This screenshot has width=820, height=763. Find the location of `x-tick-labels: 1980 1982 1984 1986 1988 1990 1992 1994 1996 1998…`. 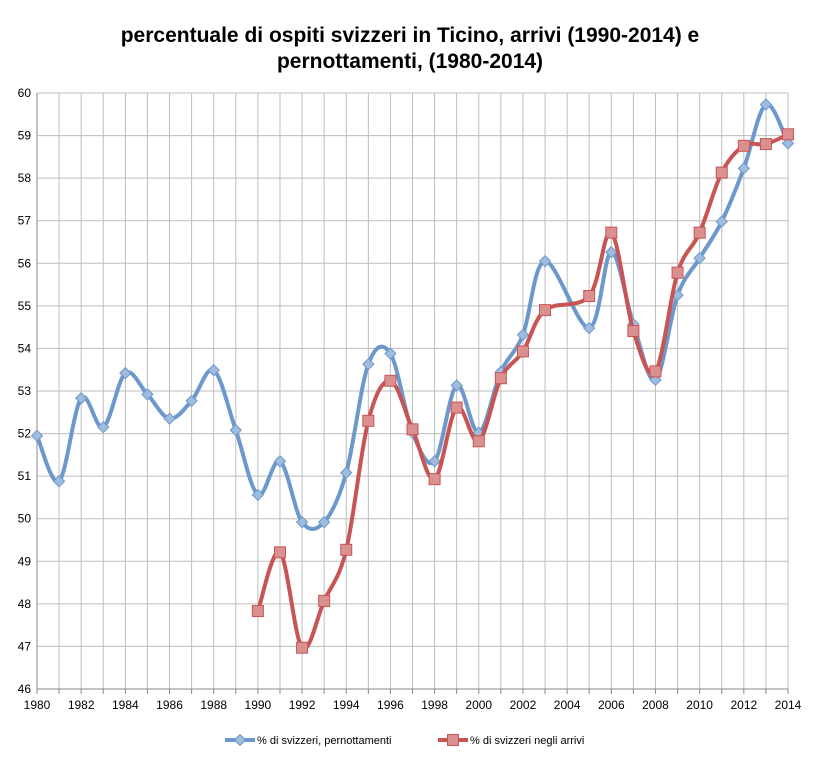

x-tick-labels: 1980 1982 1984 1986 1988 1990 1992 1994 1996 1998… is located at coordinates (413, 705).